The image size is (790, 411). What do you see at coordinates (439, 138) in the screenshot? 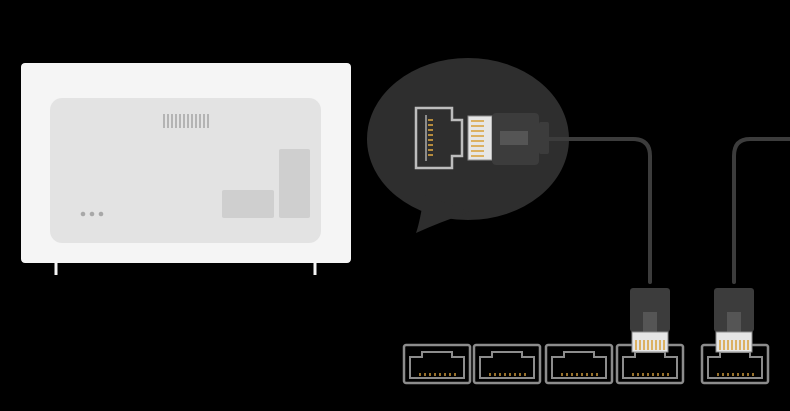
I see `zoomed-lan-port-icon` at bounding box center [439, 138].